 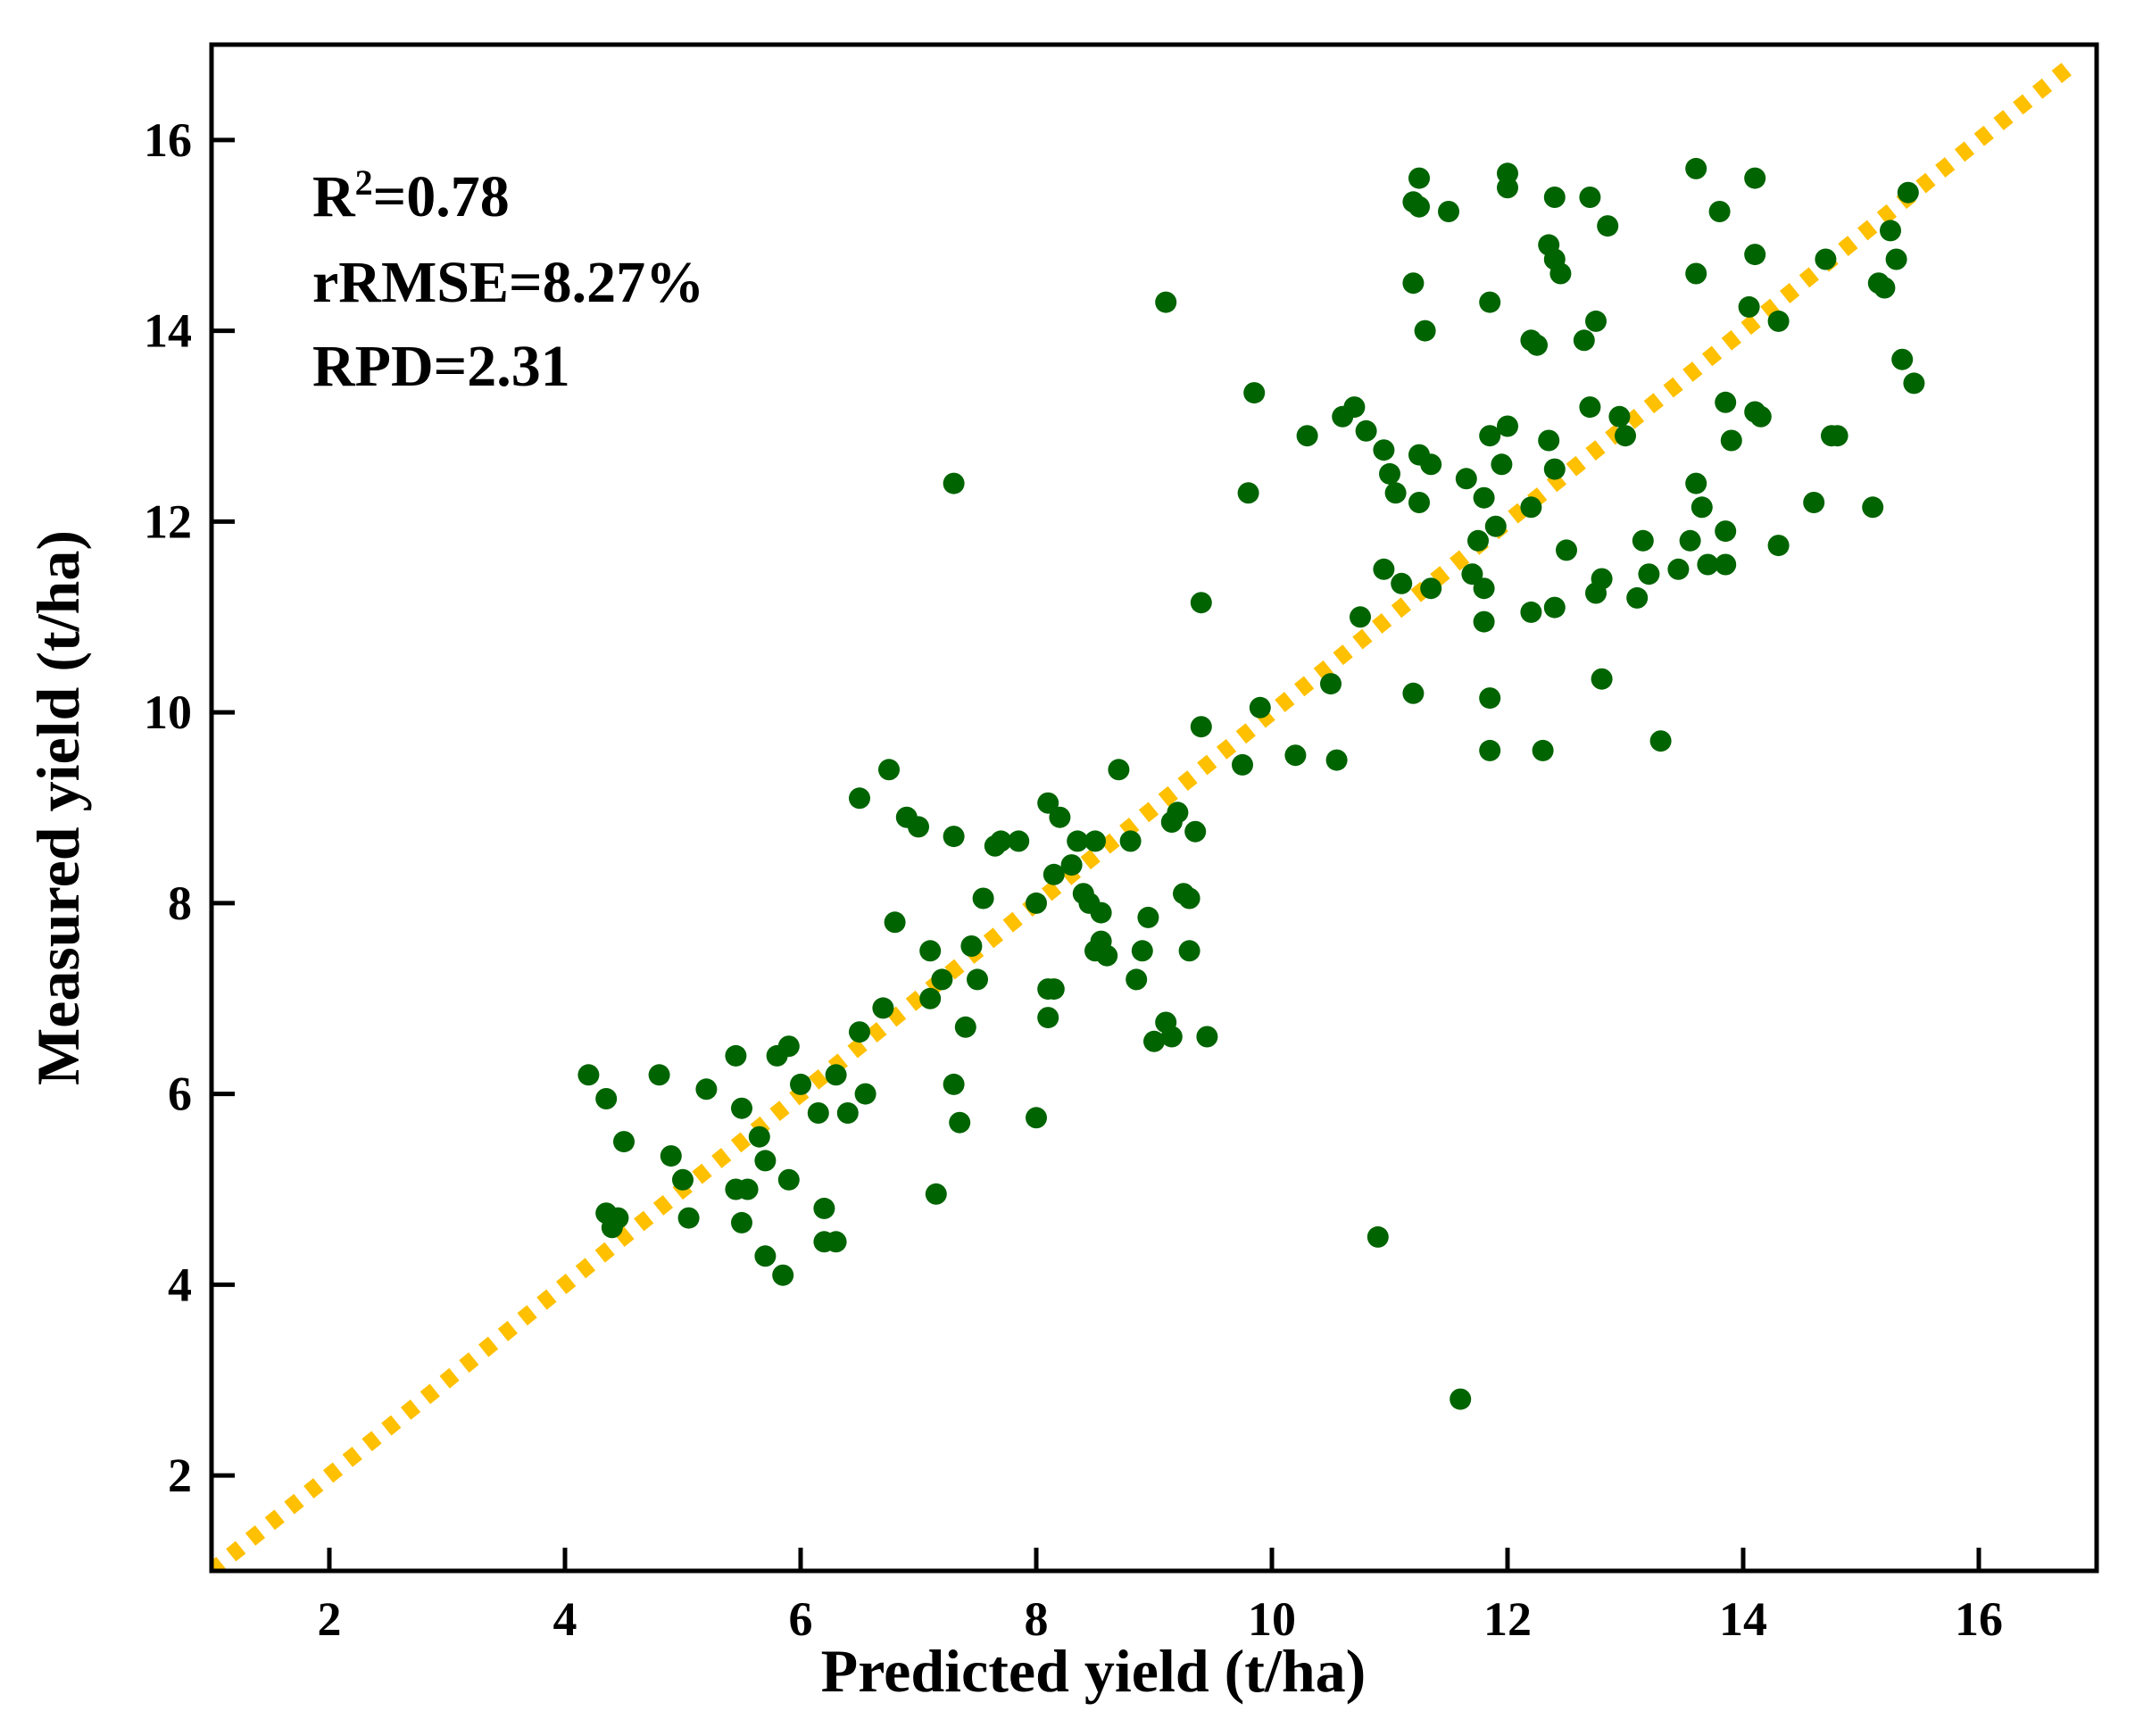 What do you see at coordinates (180, 1094) in the screenshot?
I see `y-tick-label: 6` at bounding box center [180, 1094].